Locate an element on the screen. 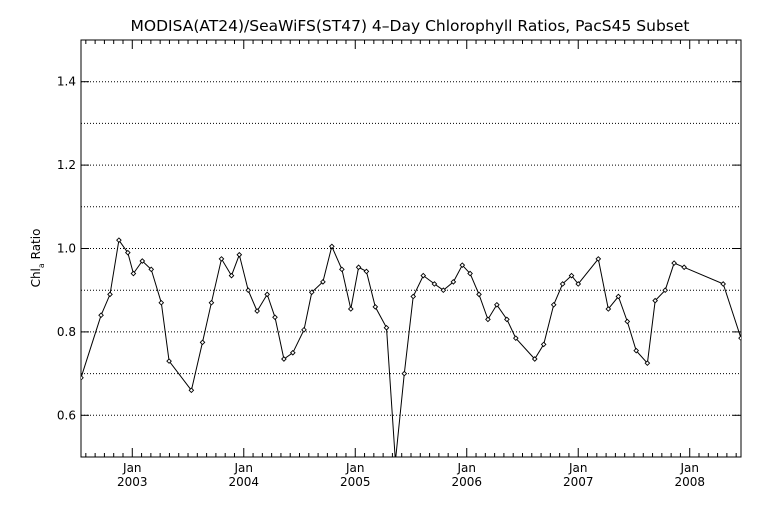 This screenshot has width=768, height=512. x-tick-year-label: 2005 is located at coordinates (355, 482).